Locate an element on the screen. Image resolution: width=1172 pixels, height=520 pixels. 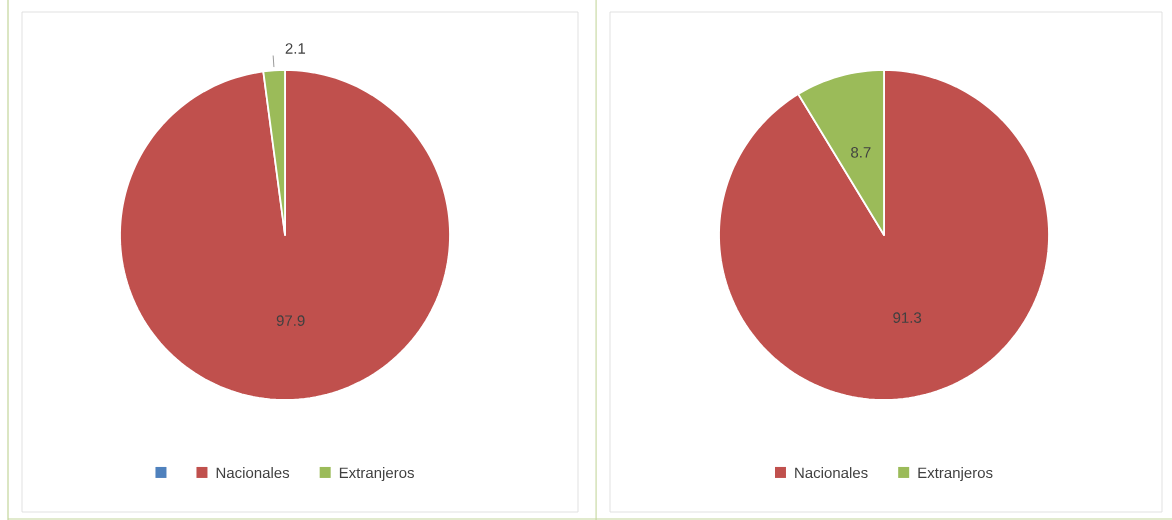
data-label: 8.7 is located at coordinates (861, 152).